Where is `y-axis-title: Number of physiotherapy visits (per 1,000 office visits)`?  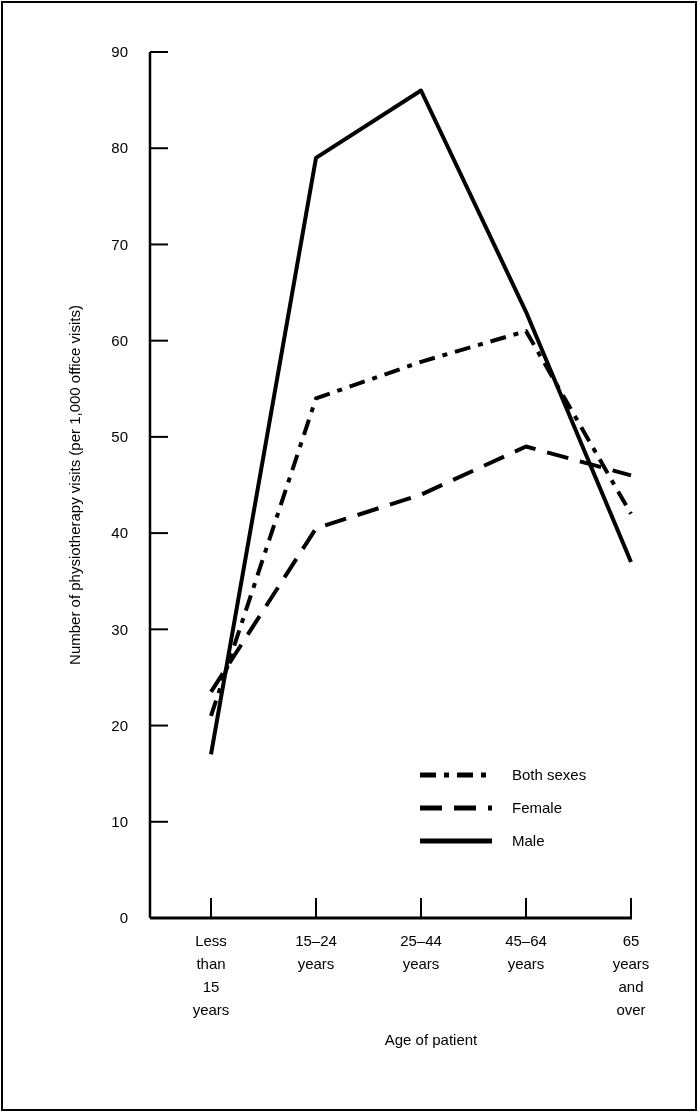 y-axis-title: Number of physiotherapy visits (per 1,000 office visits) is located at coordinates (74, 485).